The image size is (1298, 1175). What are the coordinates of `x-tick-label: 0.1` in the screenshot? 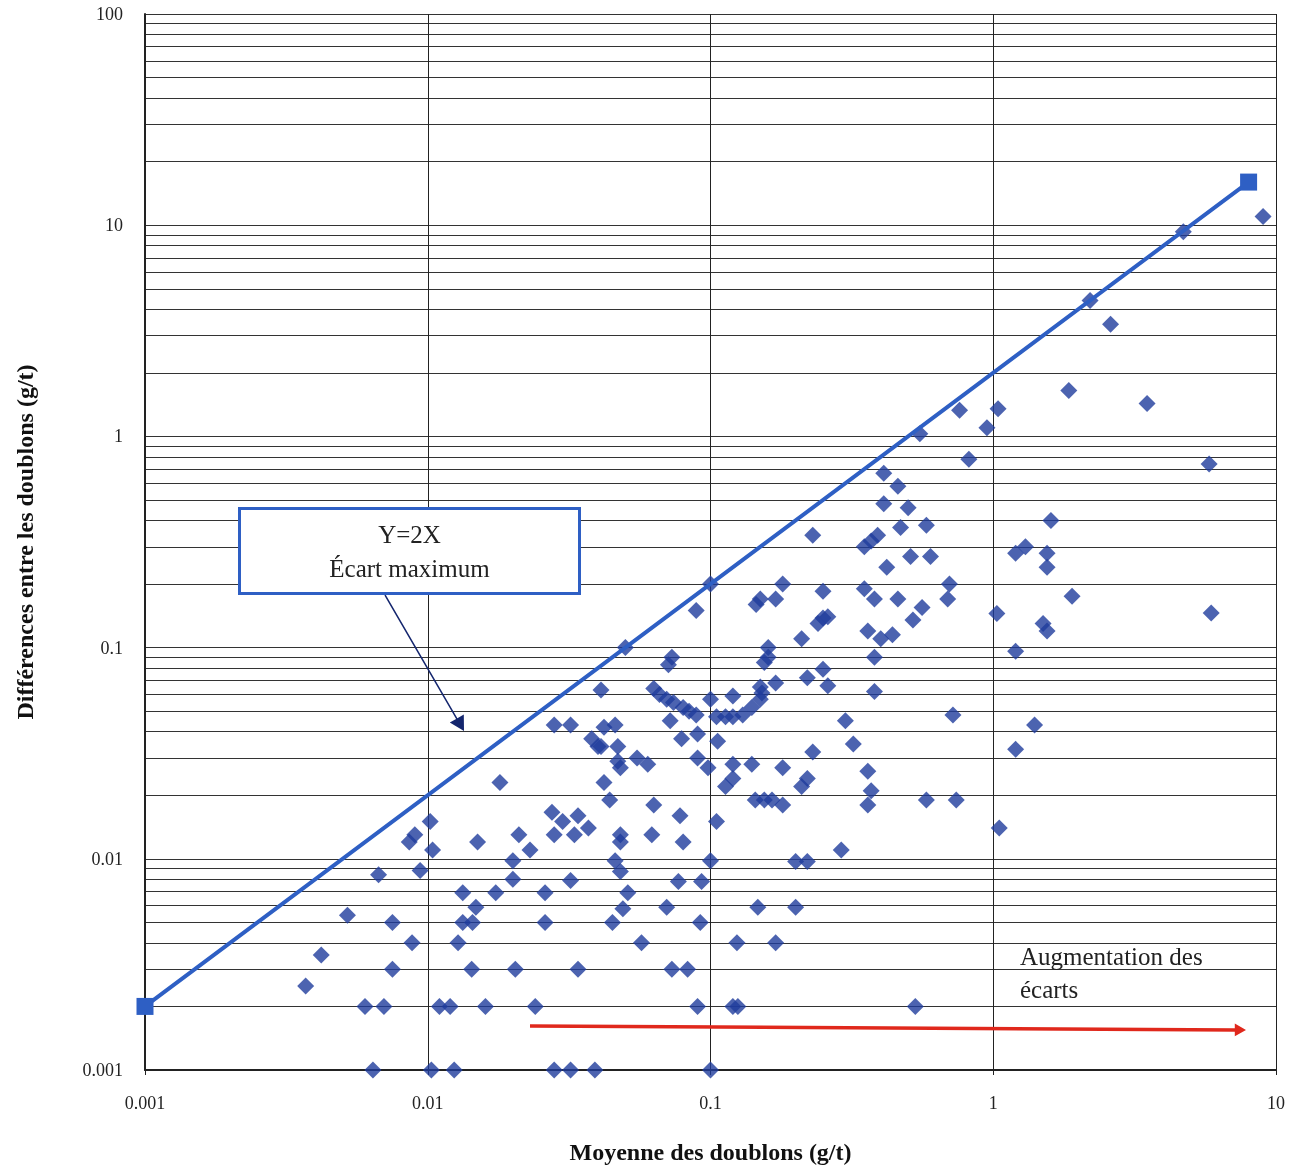 It's located at (710, 1103).